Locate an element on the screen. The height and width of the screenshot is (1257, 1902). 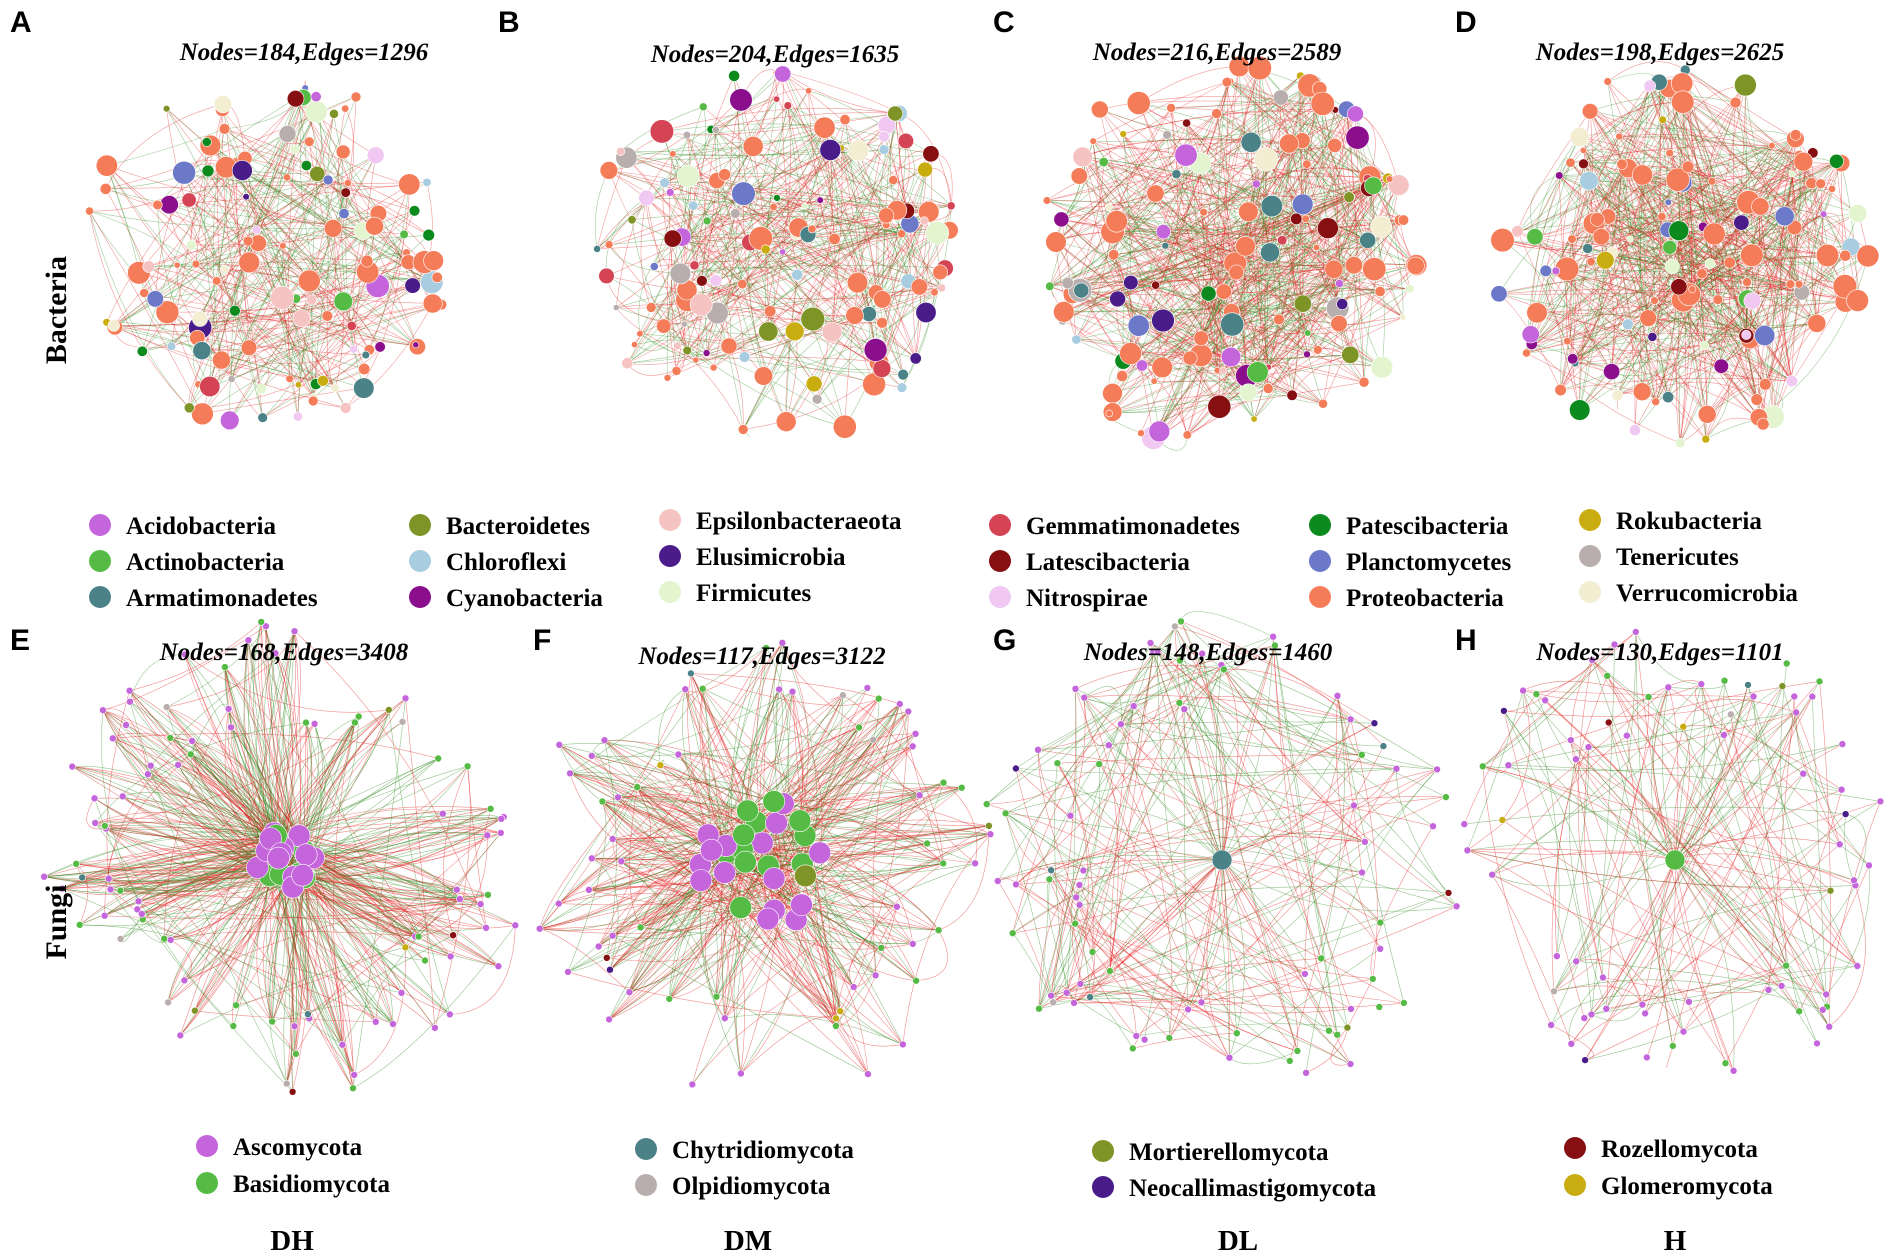
legend-swatch is located at coordinates (1575, 1148).